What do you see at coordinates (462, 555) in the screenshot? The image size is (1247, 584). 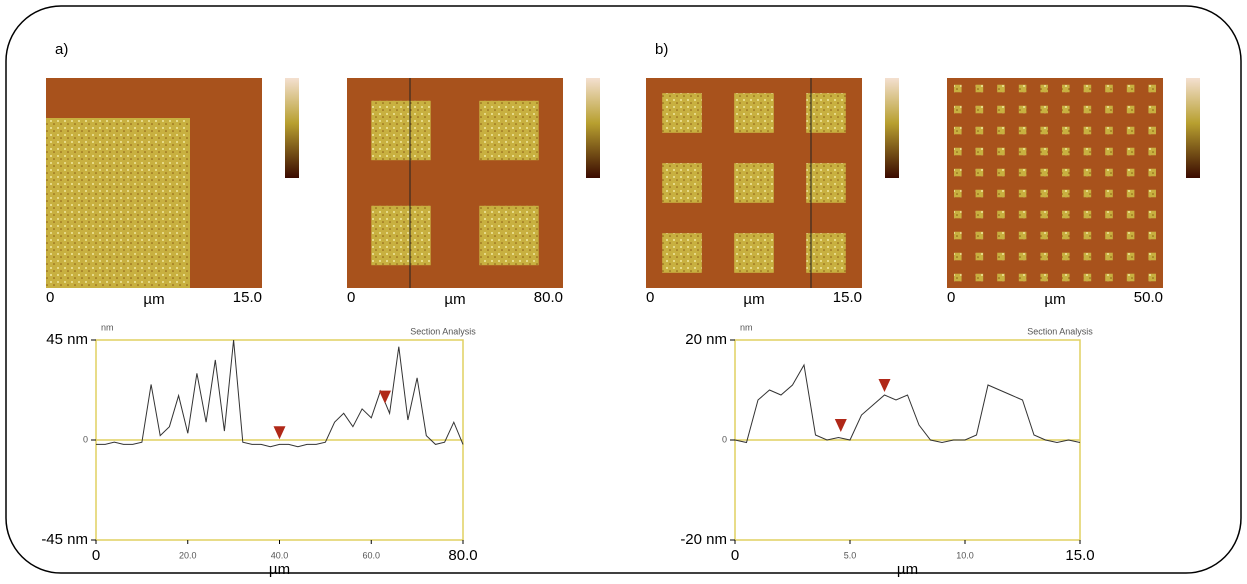 I see `x-tick-label: 80.0` at bounding box center [462, 555].